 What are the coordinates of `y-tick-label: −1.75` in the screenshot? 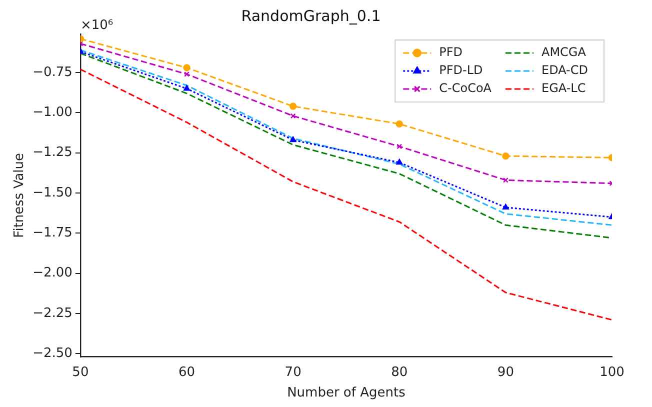 It's located at (52, 233).